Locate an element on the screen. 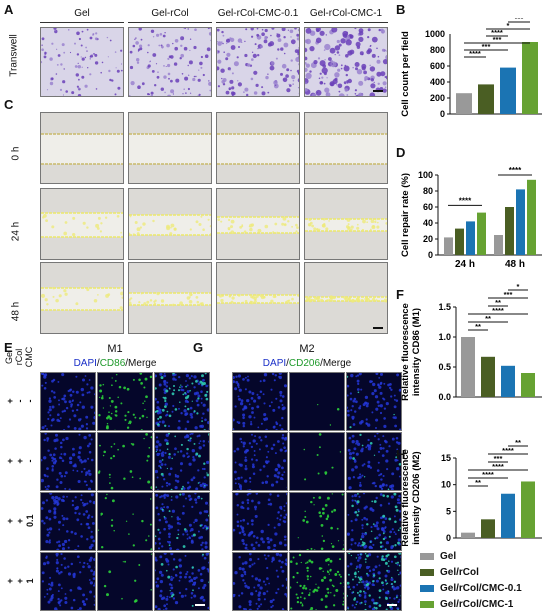 Image resolution: width=550 pixels, height=615 pixels. y-tick-label: 1.5 is located at coordinates (444, 307).